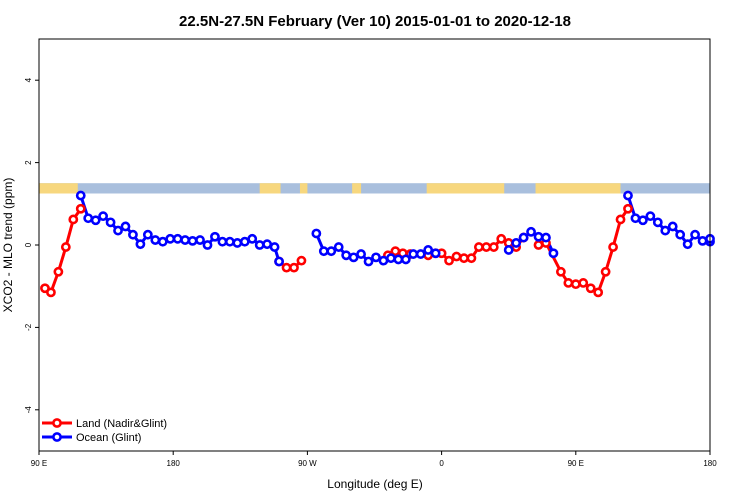  What do you see at coordinates (374, 484) in the screenshot?
I see `x-axis-label: Longitude (deg E)` at bounding box center [374, 484].